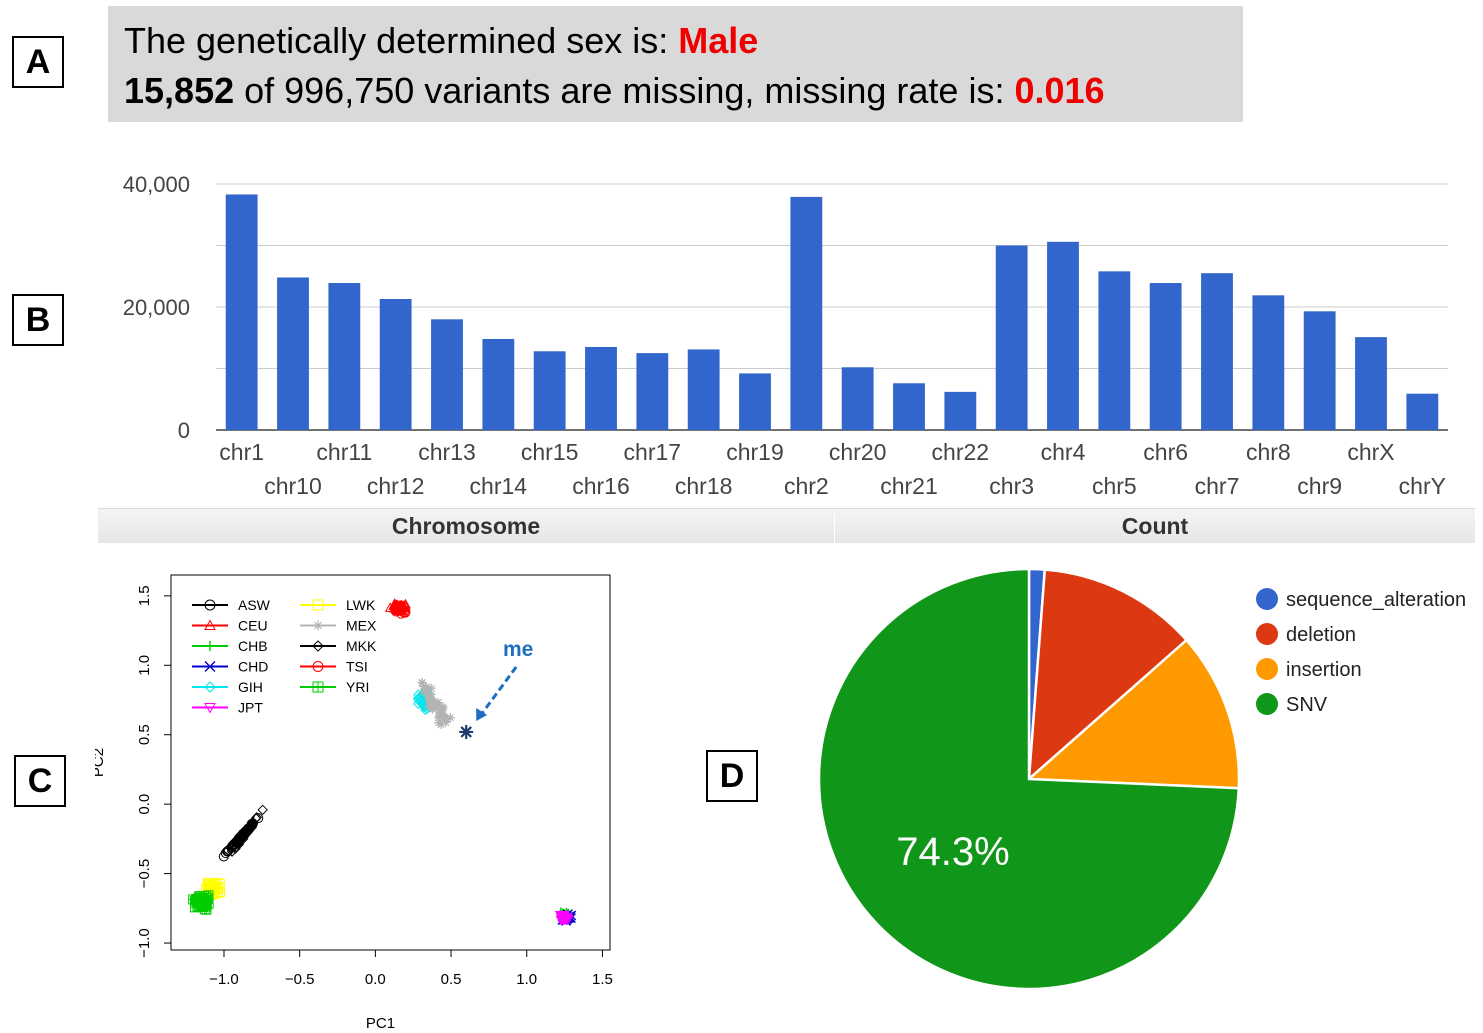 This screenshot has height=1033, width=1483. What do you see at coordinates (1324, 670) in the screenshot?
I see `legend-label: insertion` at bounding box center [1324, 670].